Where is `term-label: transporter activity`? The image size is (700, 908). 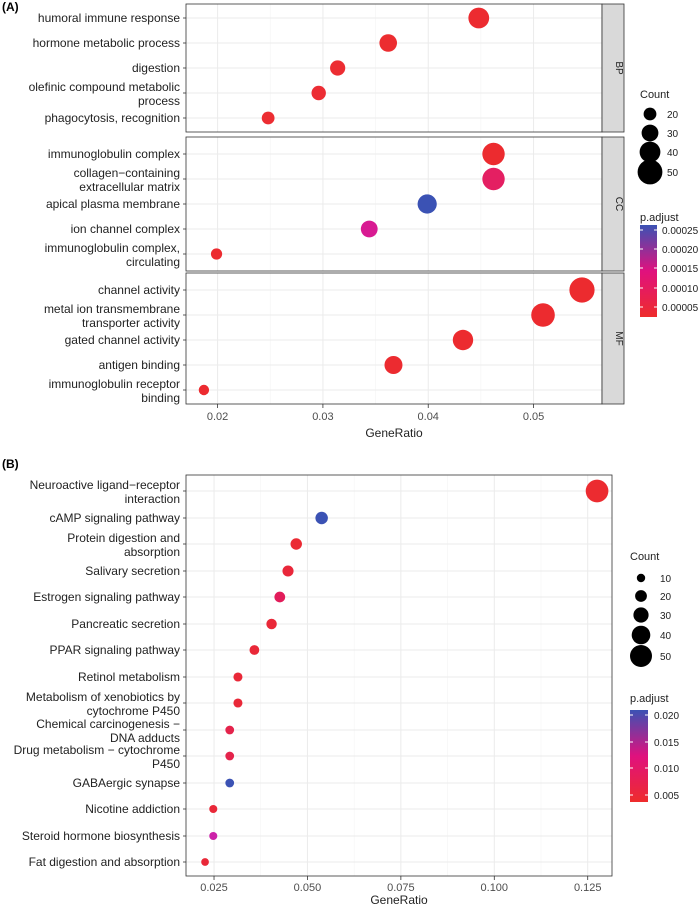 term-label: transporter activity is located at coordinates (131, 323).